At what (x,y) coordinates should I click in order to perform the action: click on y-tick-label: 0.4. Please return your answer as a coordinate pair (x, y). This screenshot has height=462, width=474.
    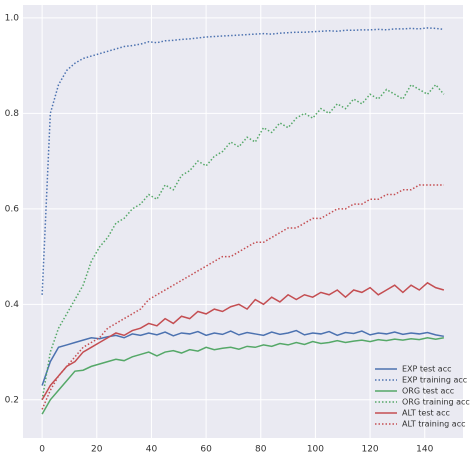
    Looking at the image, I should click on (12, 305).